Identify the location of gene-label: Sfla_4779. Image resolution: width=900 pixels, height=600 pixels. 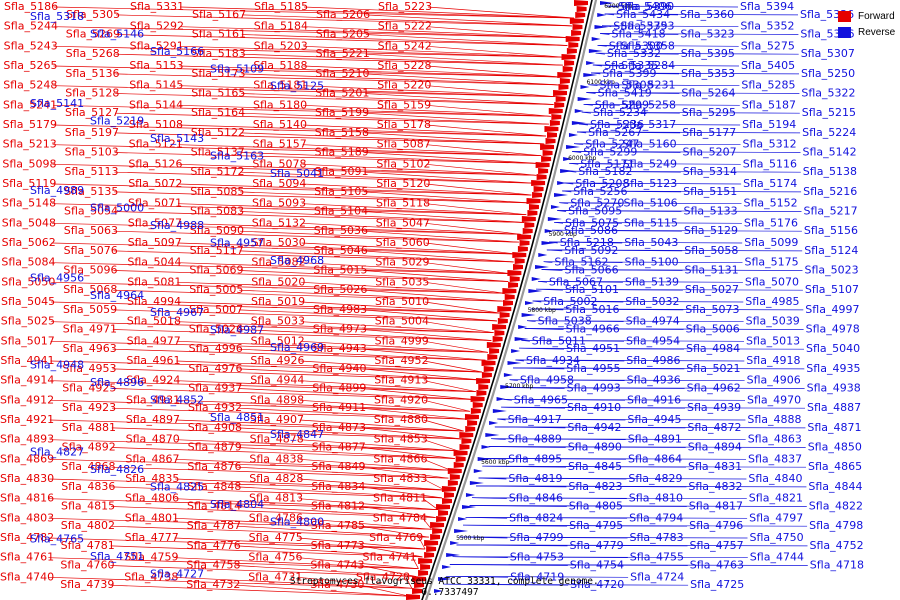
(597, 545).